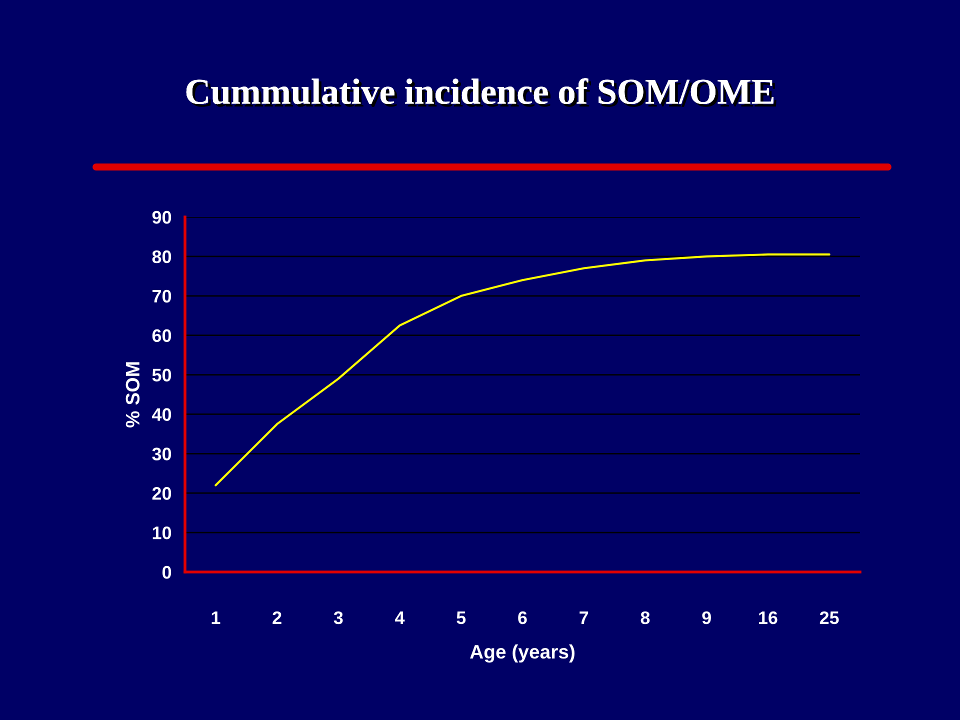 The image size is (960, 720). What do you see at coordinates (162, 533) in the screenshot?
I see `y-tick-label: 10` at bounding box center [162, 533].